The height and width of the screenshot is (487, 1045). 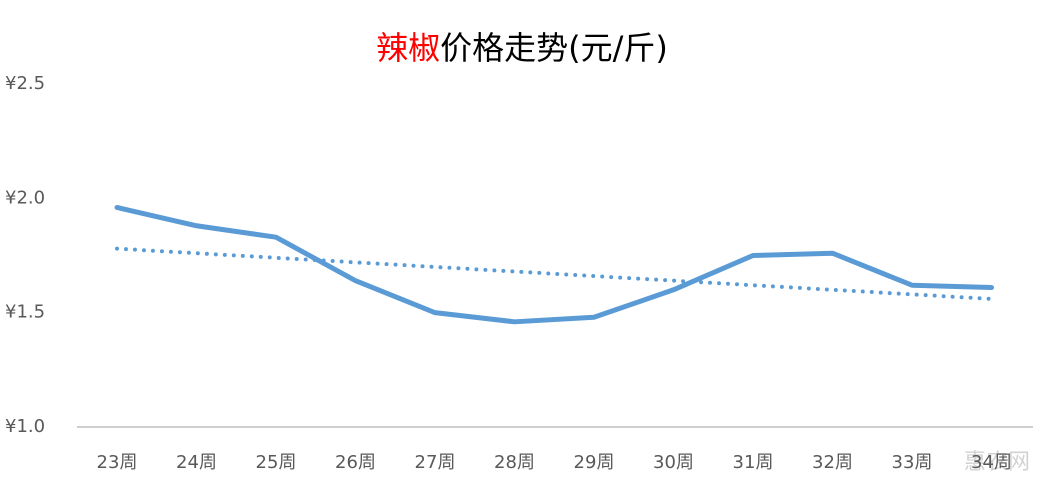 What do you see at coordinates (355, 462) in the screenshot?
I see `x-tick-label: 26周` at bounding box center [355, 462].